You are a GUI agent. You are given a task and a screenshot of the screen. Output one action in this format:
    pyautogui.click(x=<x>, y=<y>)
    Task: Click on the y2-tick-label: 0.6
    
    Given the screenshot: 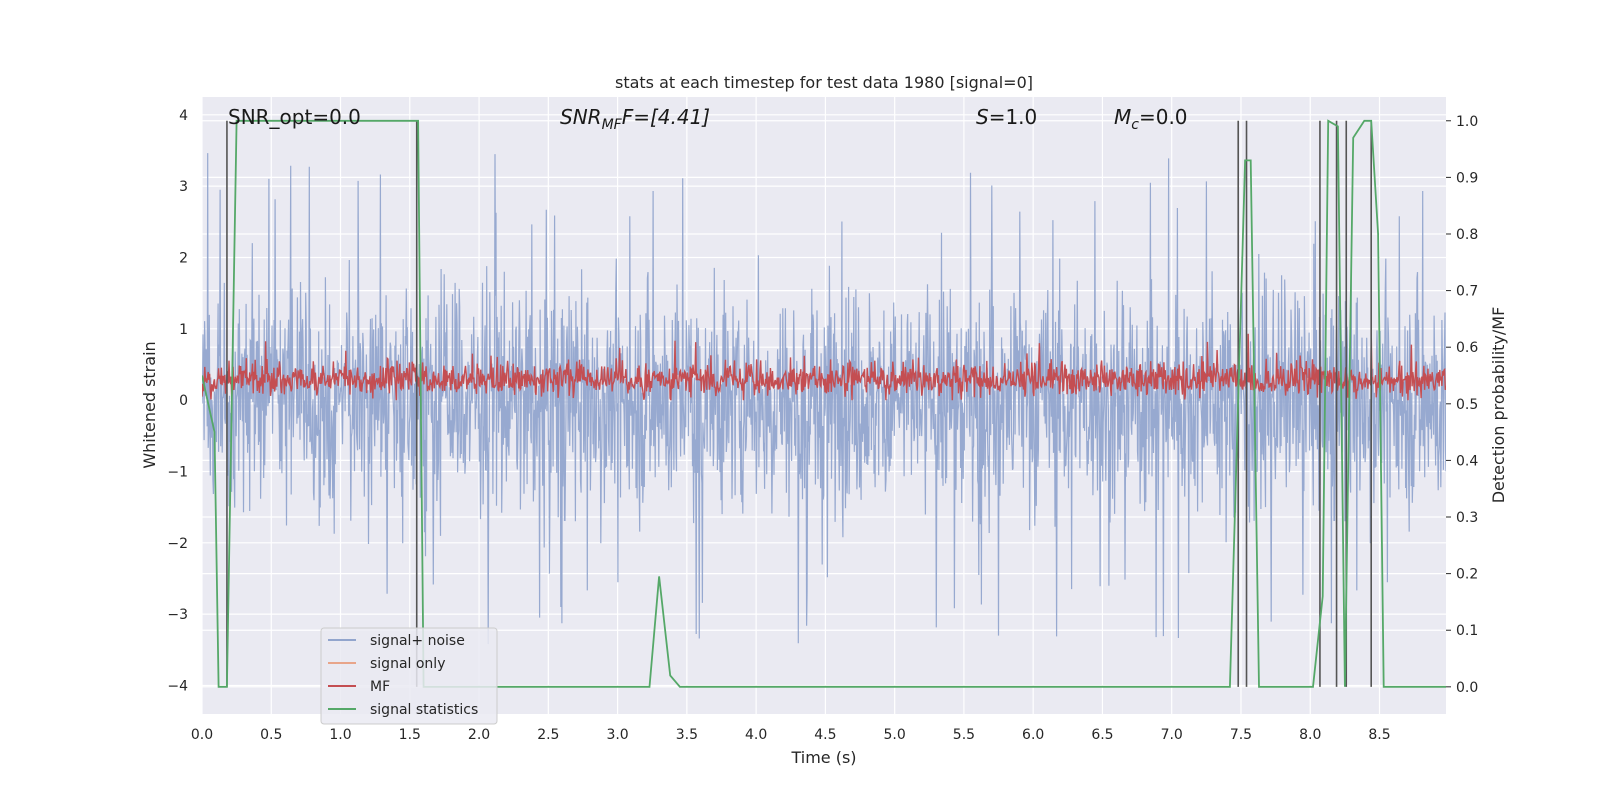 What is the action you would take?
    pyautogui.click(x=1467, y=348)
    